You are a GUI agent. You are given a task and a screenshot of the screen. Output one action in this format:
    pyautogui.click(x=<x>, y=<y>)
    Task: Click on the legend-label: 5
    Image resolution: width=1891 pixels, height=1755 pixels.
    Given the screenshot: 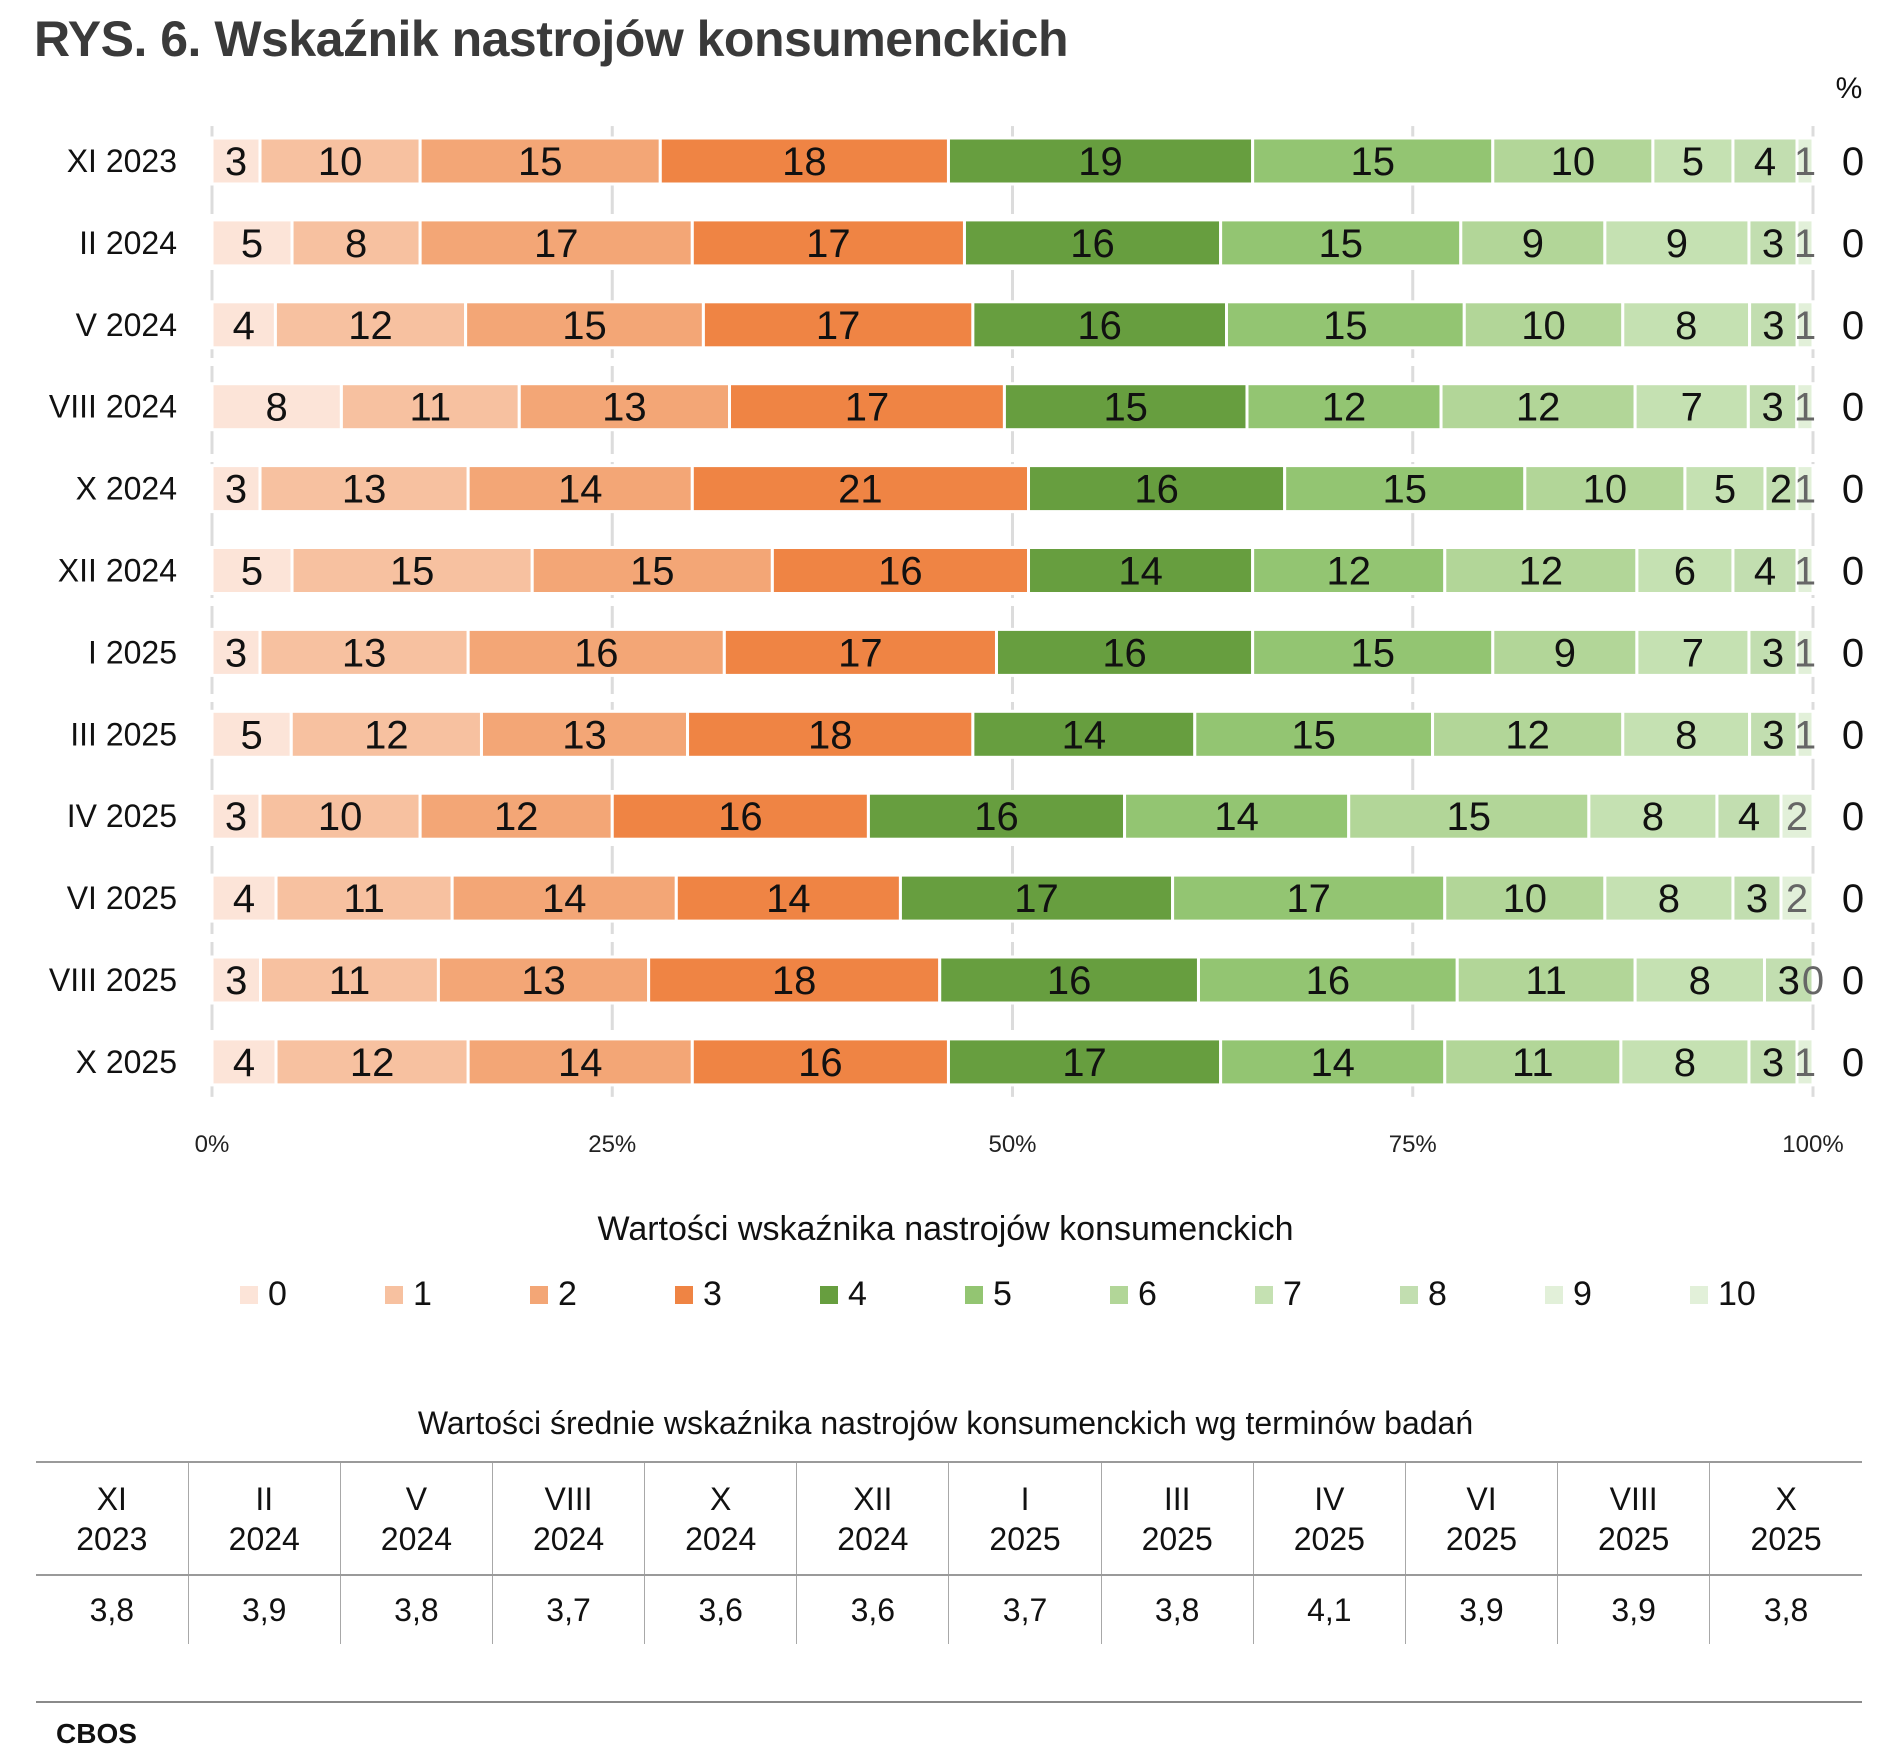 What is the action you would take?
    pyautogui.click(x=1002, y=1294)
    